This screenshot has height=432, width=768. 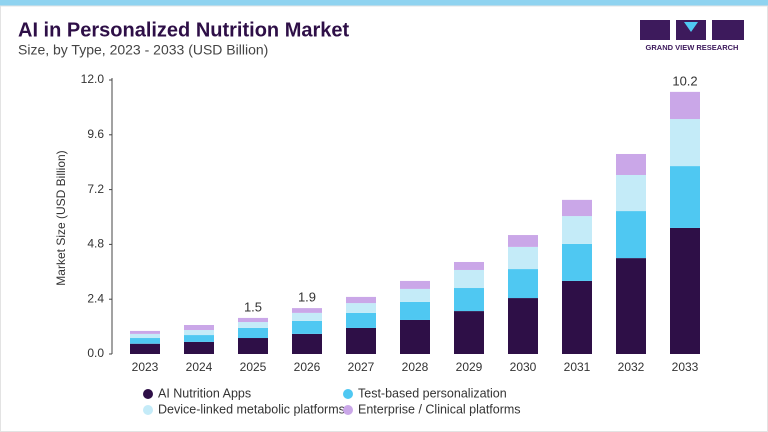 What do you see at coordinates (95, 189) in the screenshot?
I see `y-tick-label: 7.2` at bounding box center [95, 189].